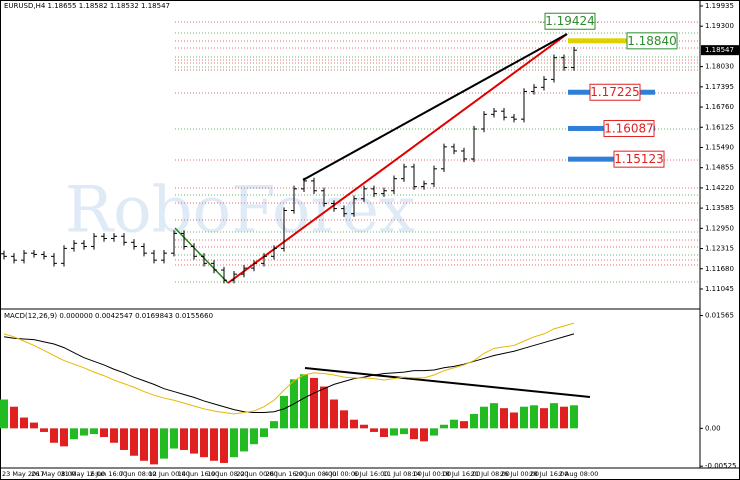  Describe the element at coordinates (490, 474) in the screenshot. I see `x-tick-label: 21 Jul 08:00` at that location.